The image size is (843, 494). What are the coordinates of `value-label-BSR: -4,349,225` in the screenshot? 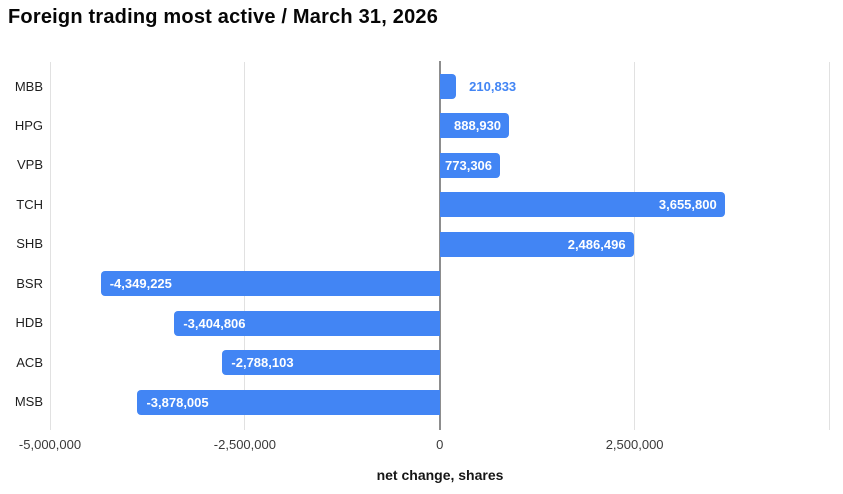 It's located at (140, 284).